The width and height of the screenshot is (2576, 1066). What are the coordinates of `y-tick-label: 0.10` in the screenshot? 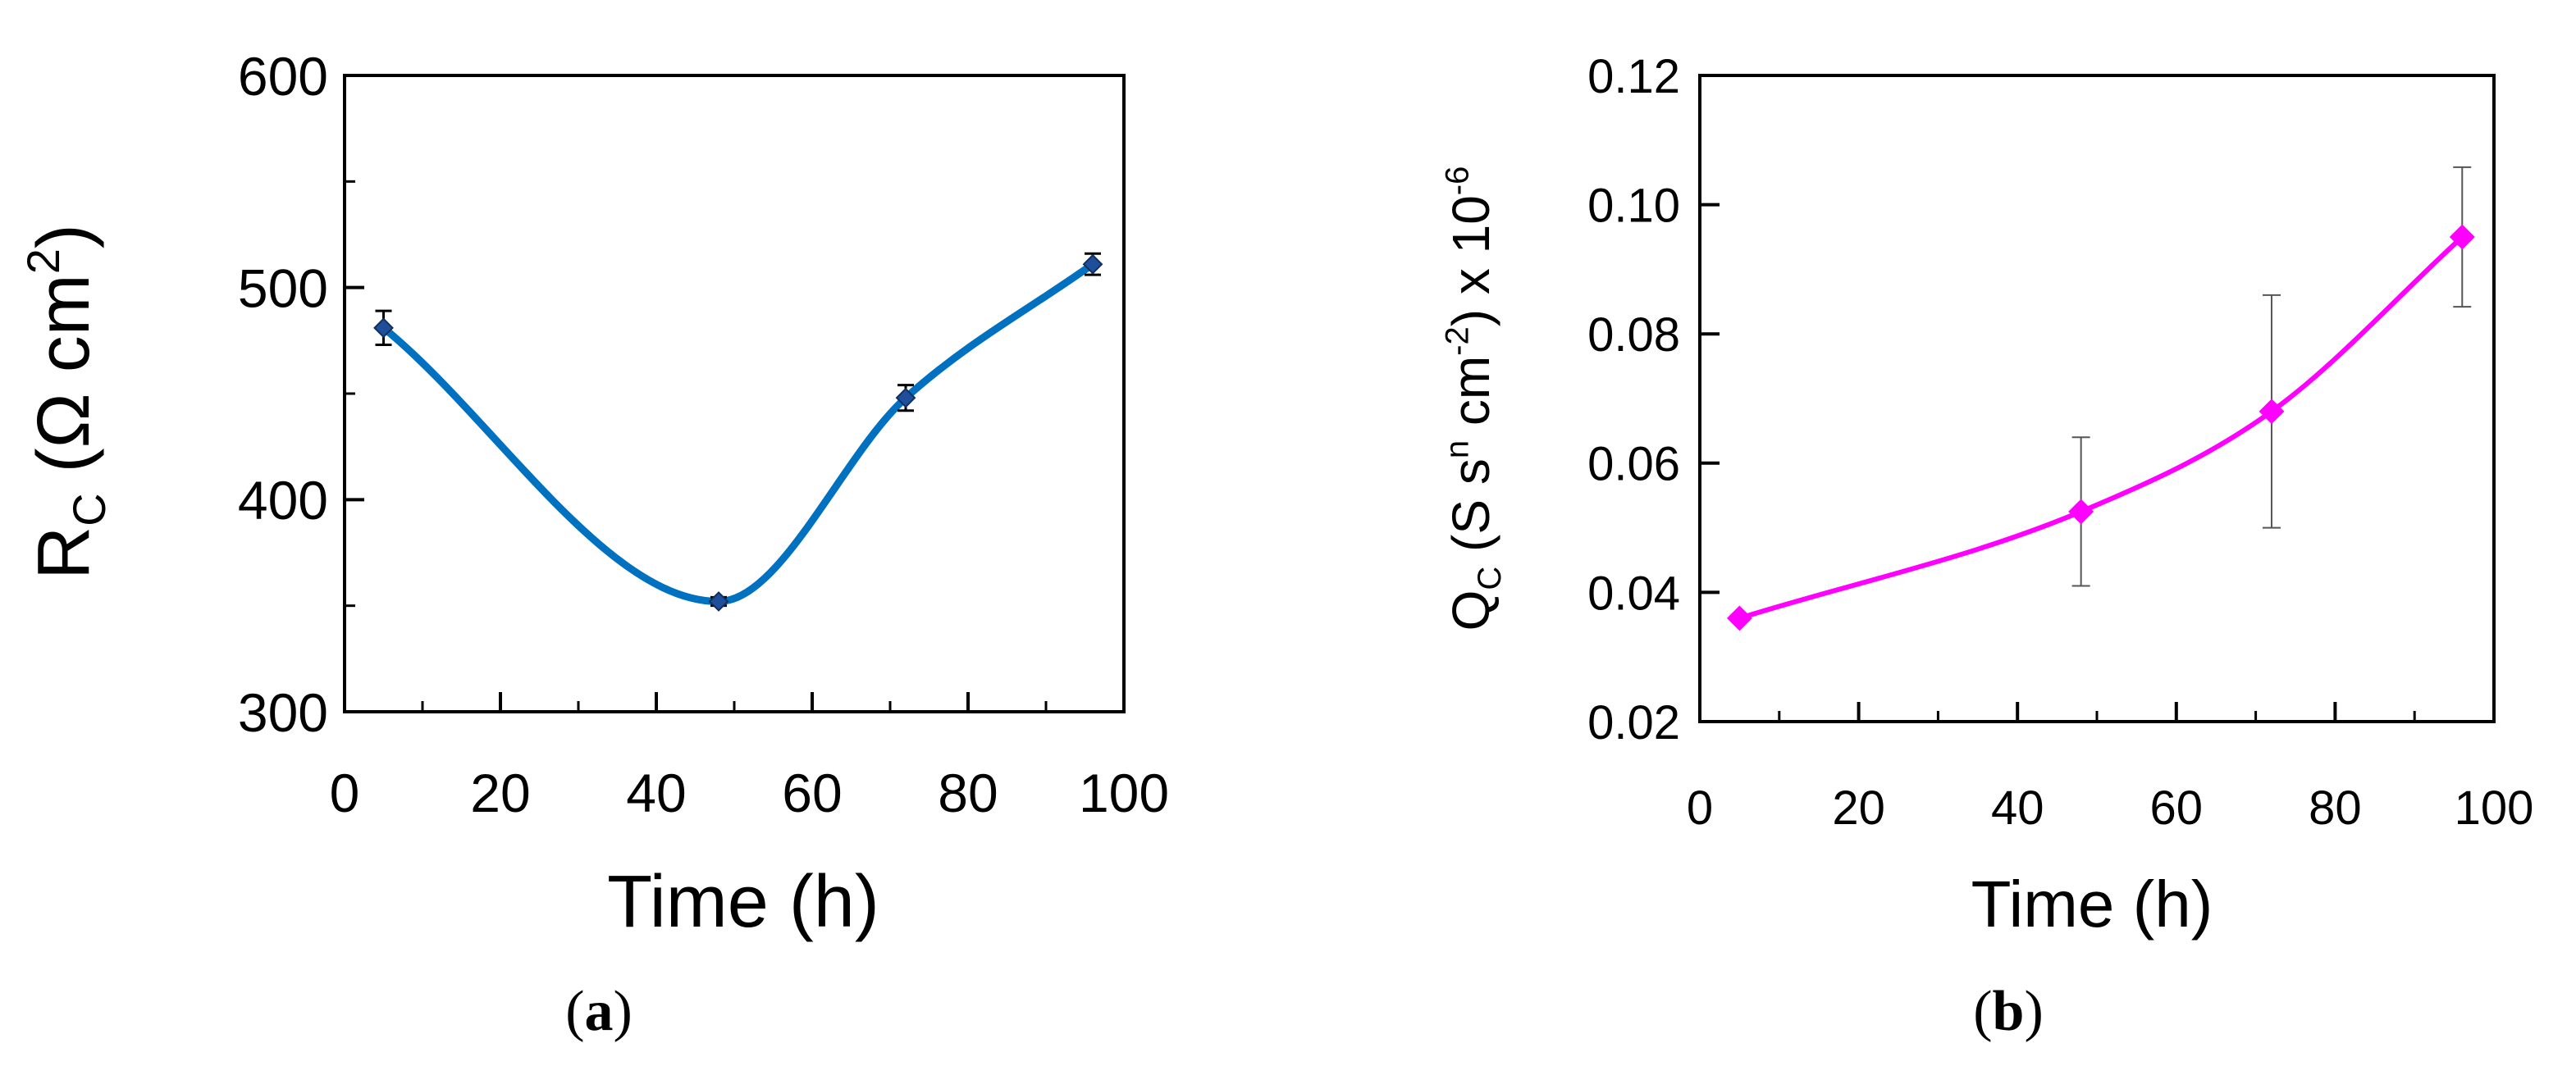 It's located at (1634, 205).